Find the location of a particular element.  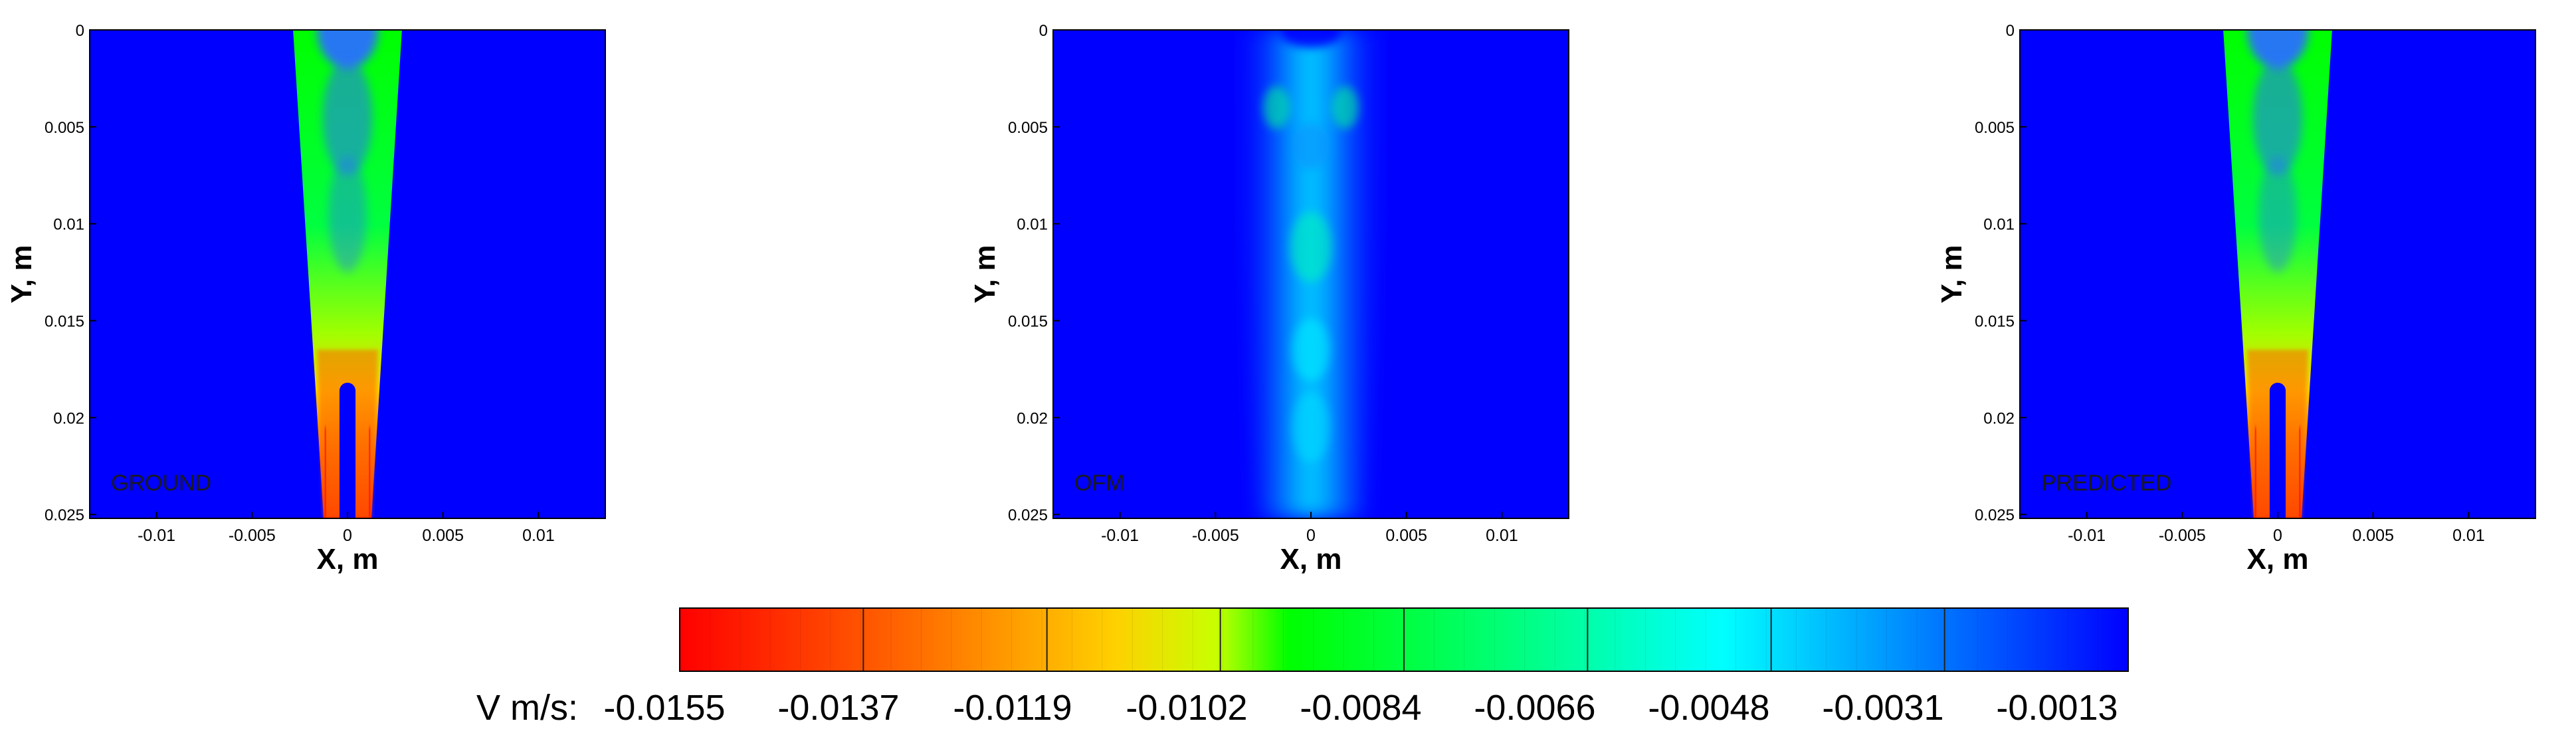

colorbar-label: -0.0013 is located at coordinates (2057, 708).